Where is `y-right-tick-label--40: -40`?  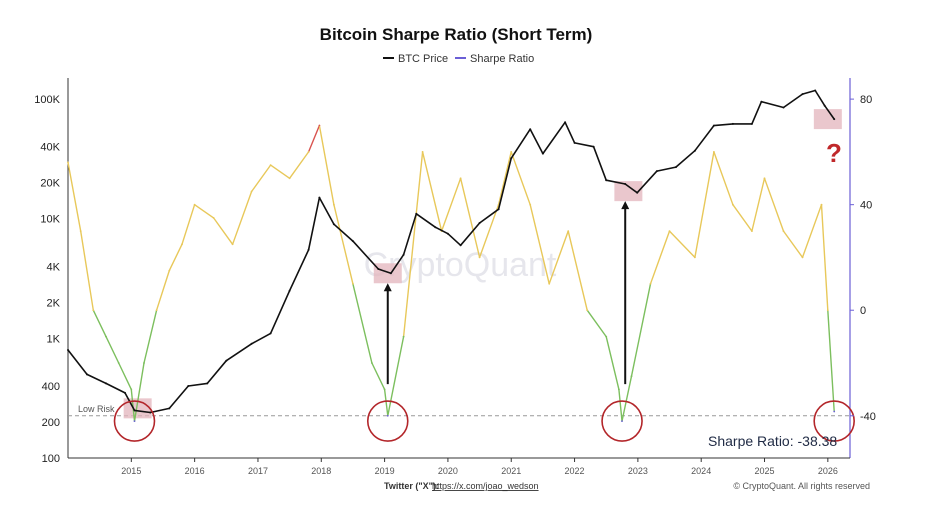 y-right-tick-label--40: -40 is located at coordinates (868, 417).